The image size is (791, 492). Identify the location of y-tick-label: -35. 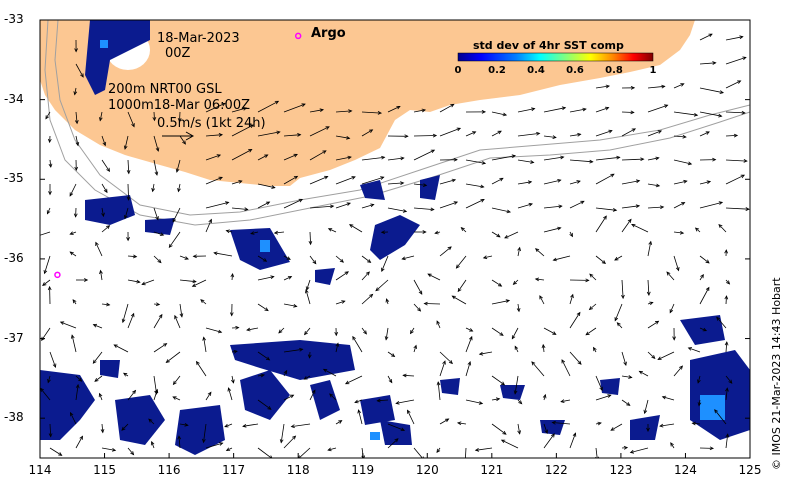
(14, 178).